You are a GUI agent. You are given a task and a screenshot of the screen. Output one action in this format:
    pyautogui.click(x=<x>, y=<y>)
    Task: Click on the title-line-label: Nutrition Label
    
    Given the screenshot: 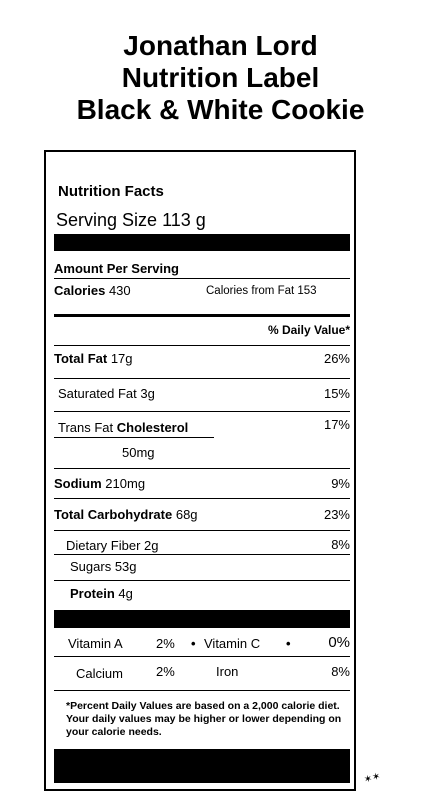 What is the action you would take?
    pyautogui.click(x=220, y=77)
    